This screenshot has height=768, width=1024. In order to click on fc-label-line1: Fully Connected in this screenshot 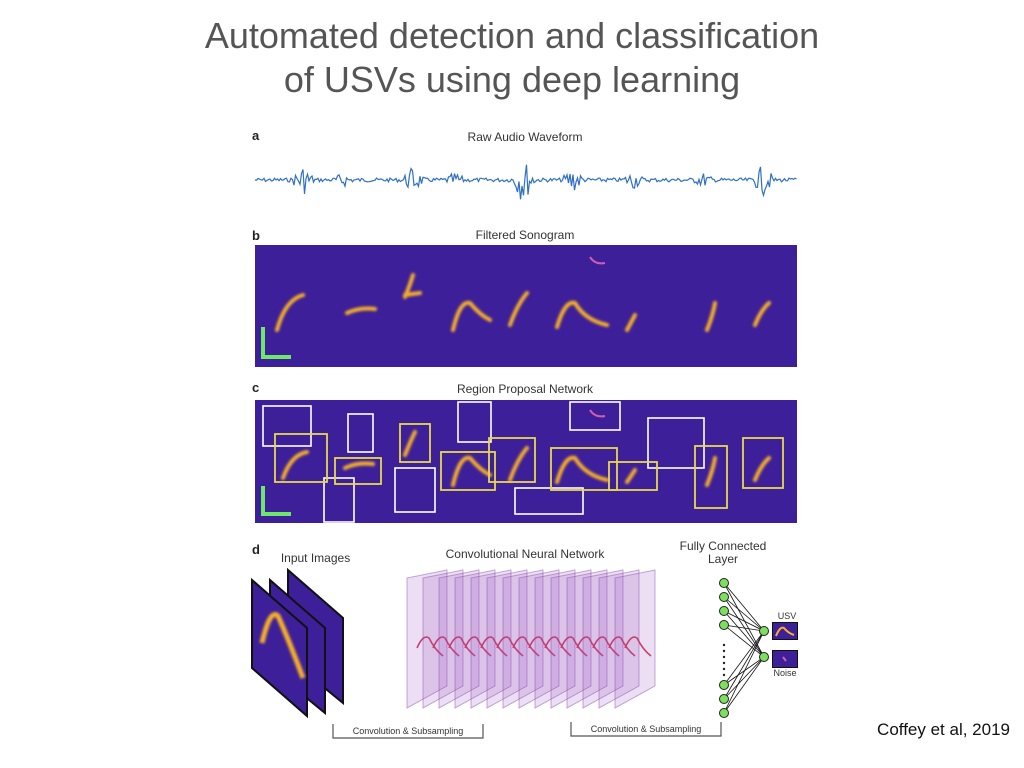, I will do `click(723, 546)`.